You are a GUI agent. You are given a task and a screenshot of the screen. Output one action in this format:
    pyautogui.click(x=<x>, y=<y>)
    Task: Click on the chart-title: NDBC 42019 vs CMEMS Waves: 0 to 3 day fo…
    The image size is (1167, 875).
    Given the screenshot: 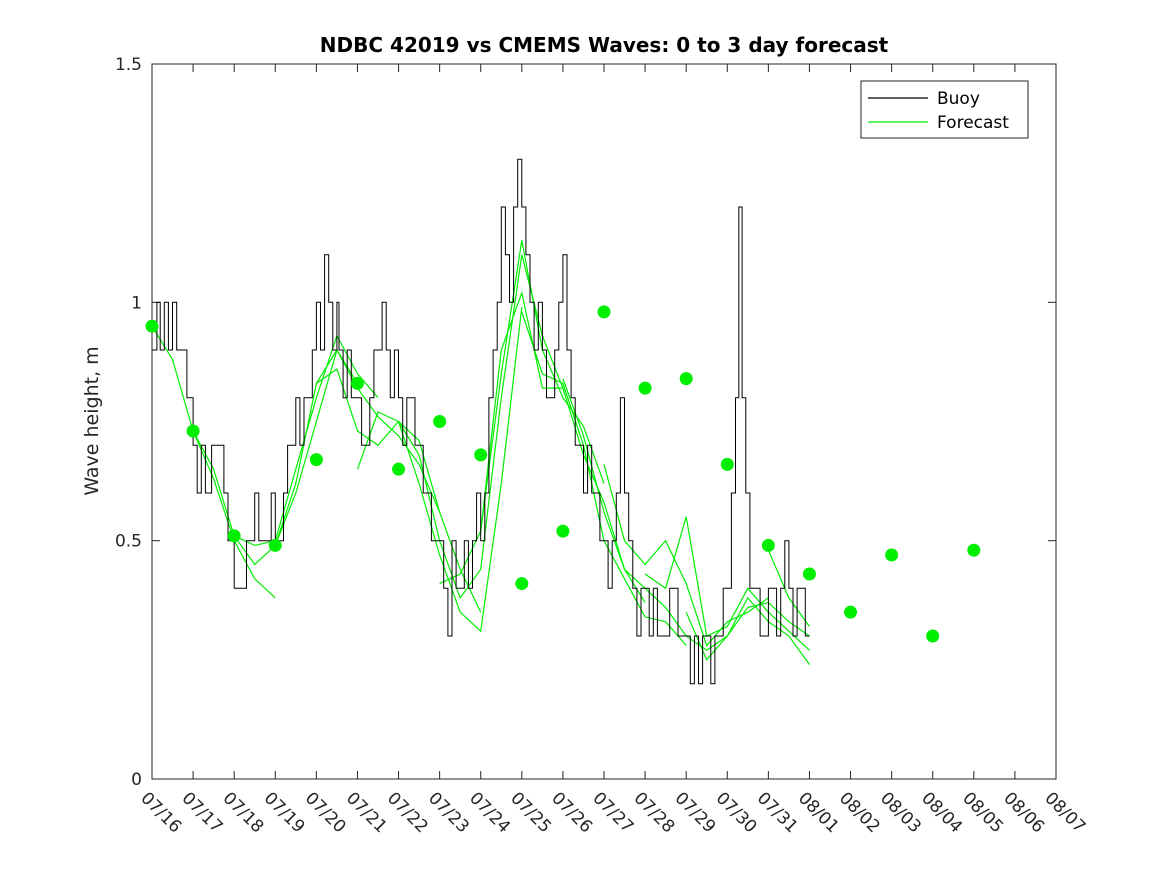 What is the action you would take?
    pyautogui.click(x=604, y=45)
    